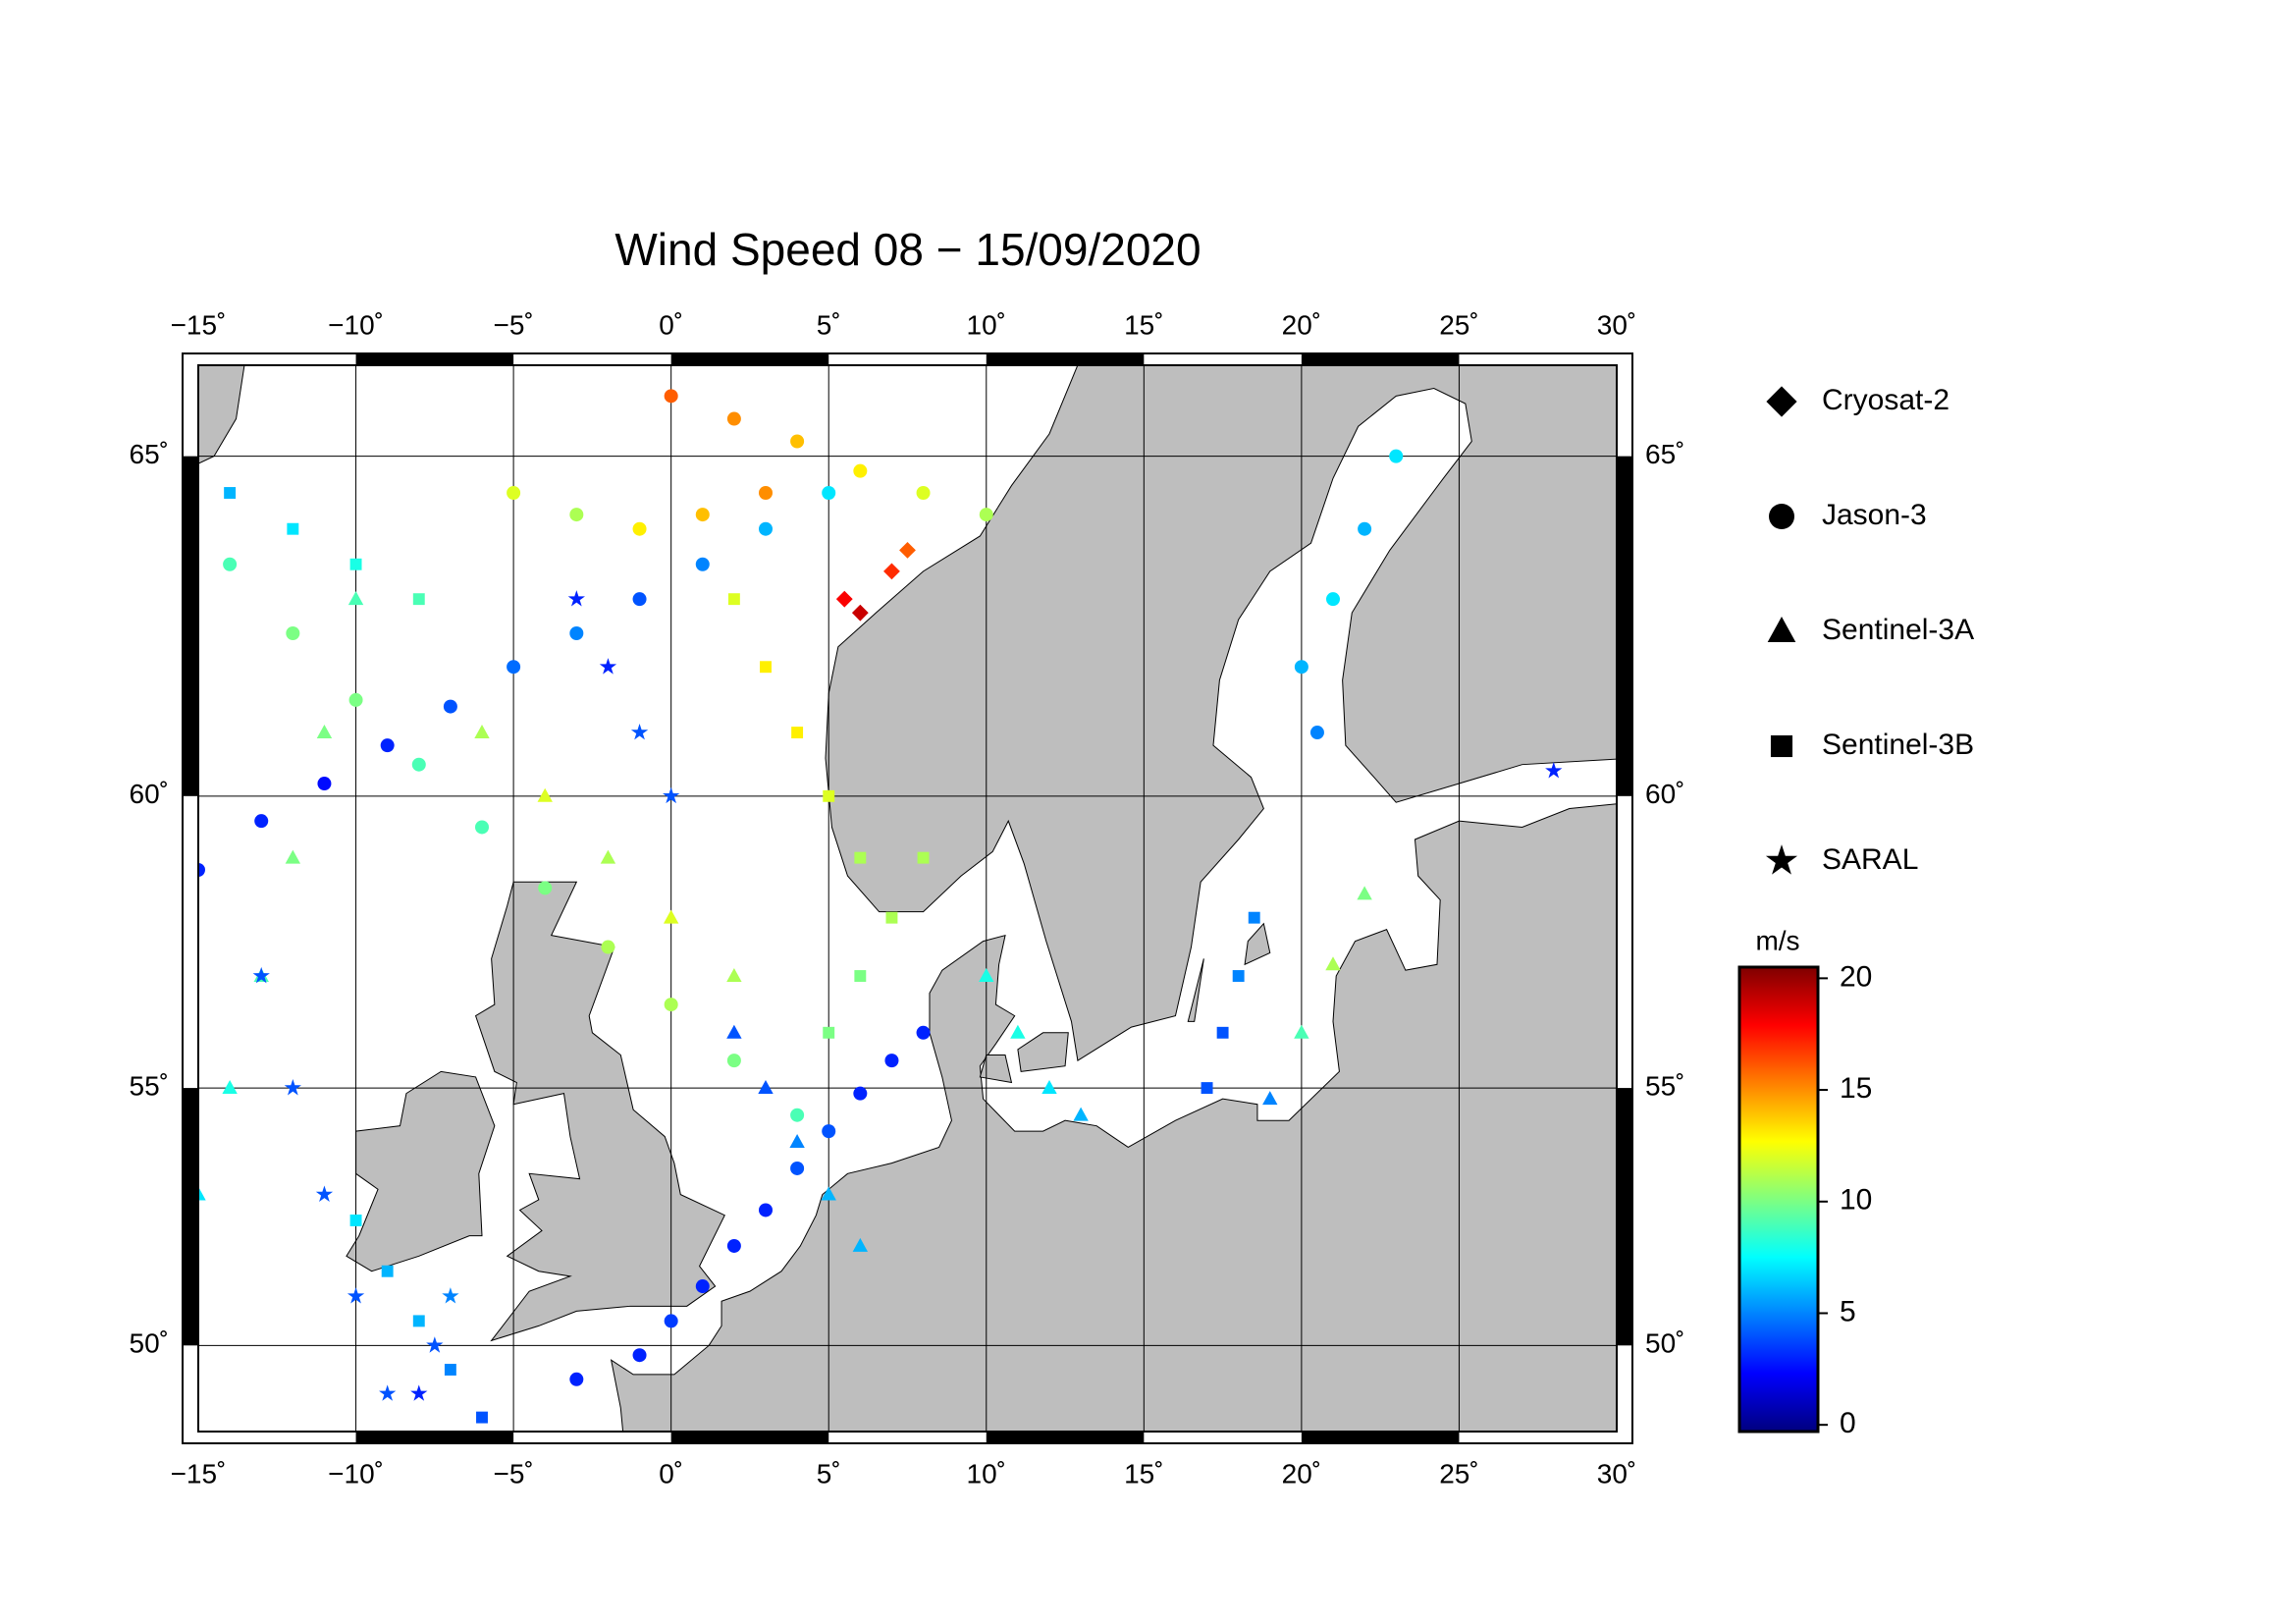  Describe the element at coordinates (1302, 1473) in the screenshot. I see `x-tick-label: 20˚` at that location.